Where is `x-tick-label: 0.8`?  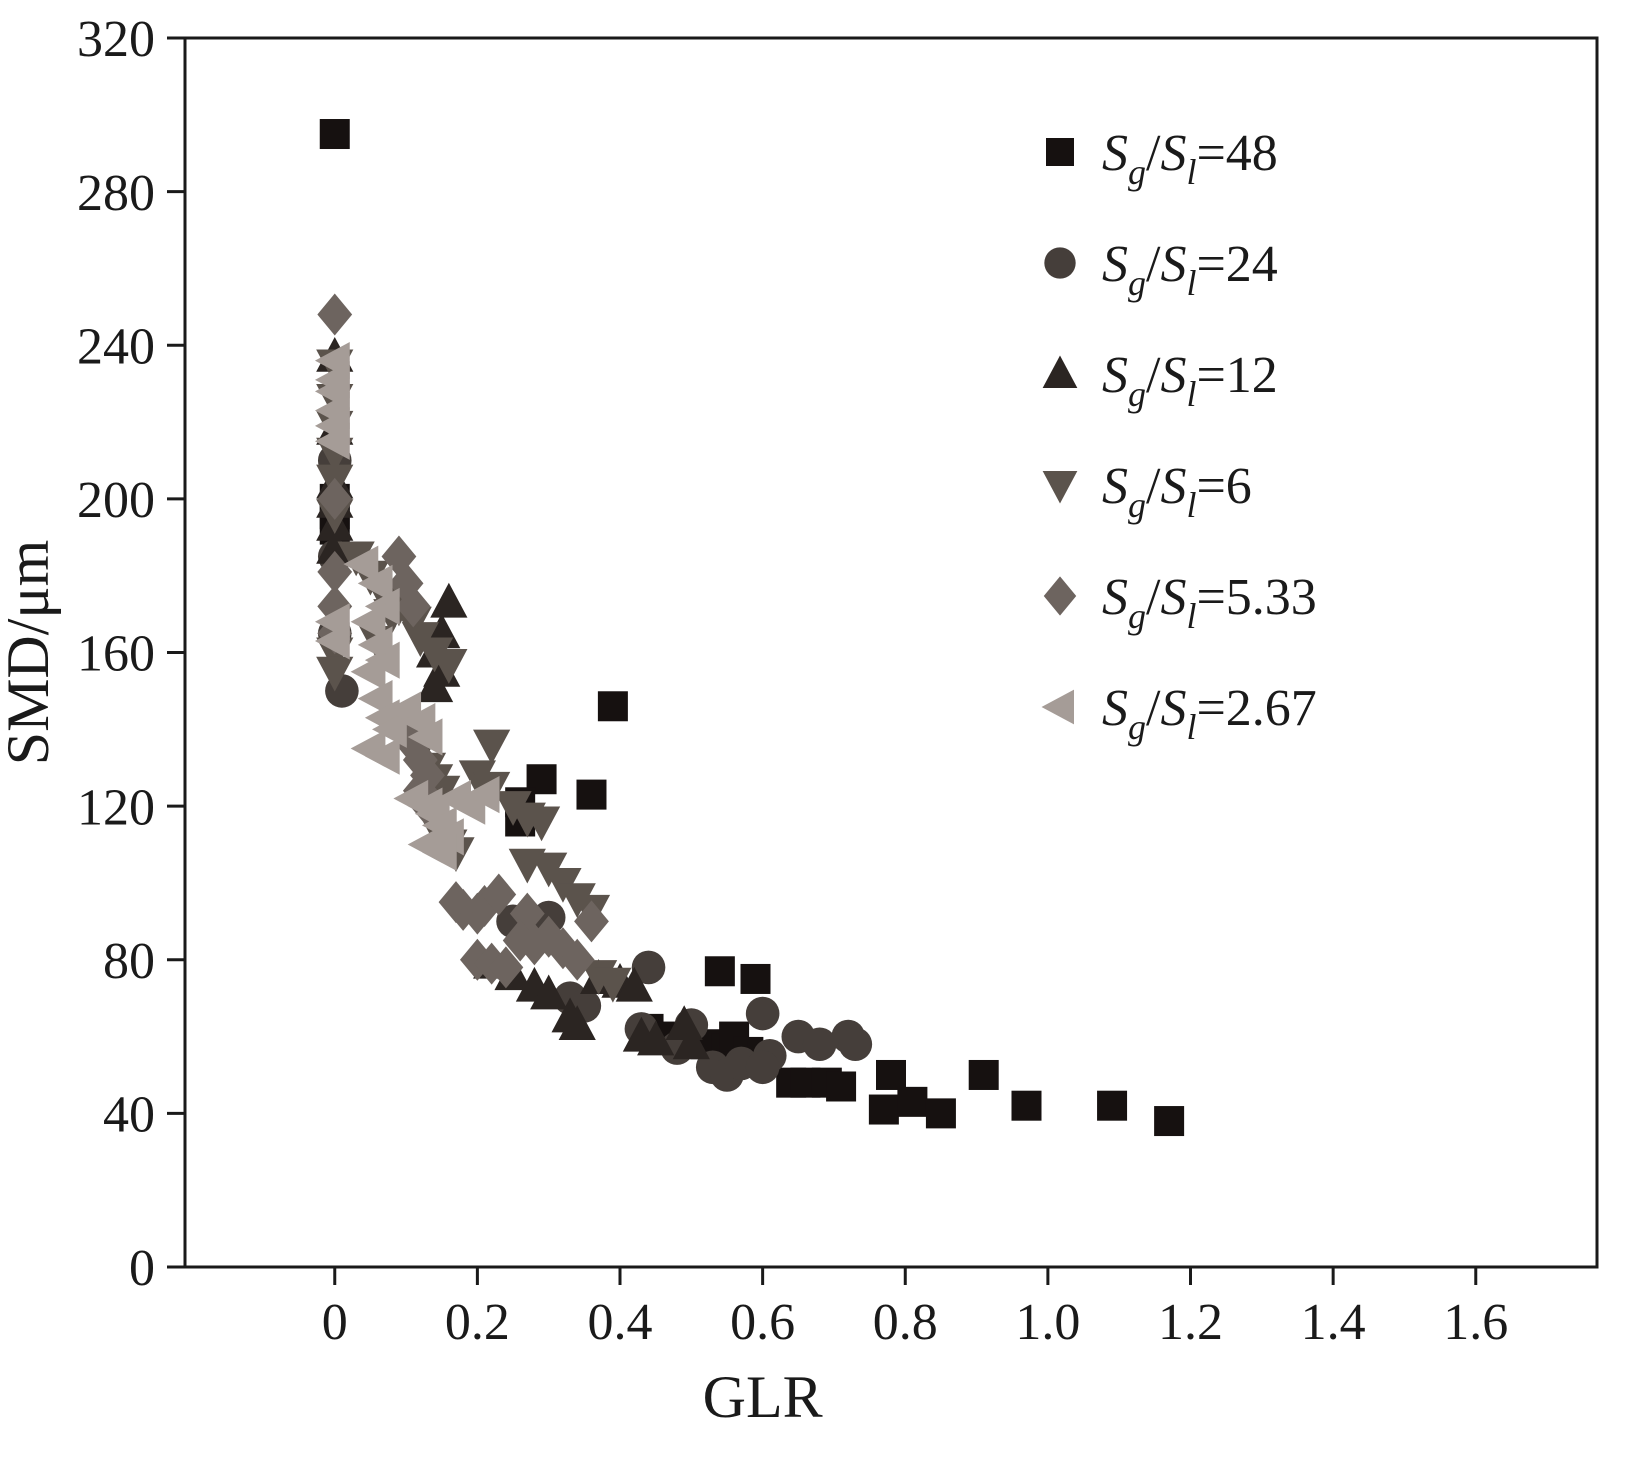 x-tick-label: 0.8 is located at coordinates (905, 1322).